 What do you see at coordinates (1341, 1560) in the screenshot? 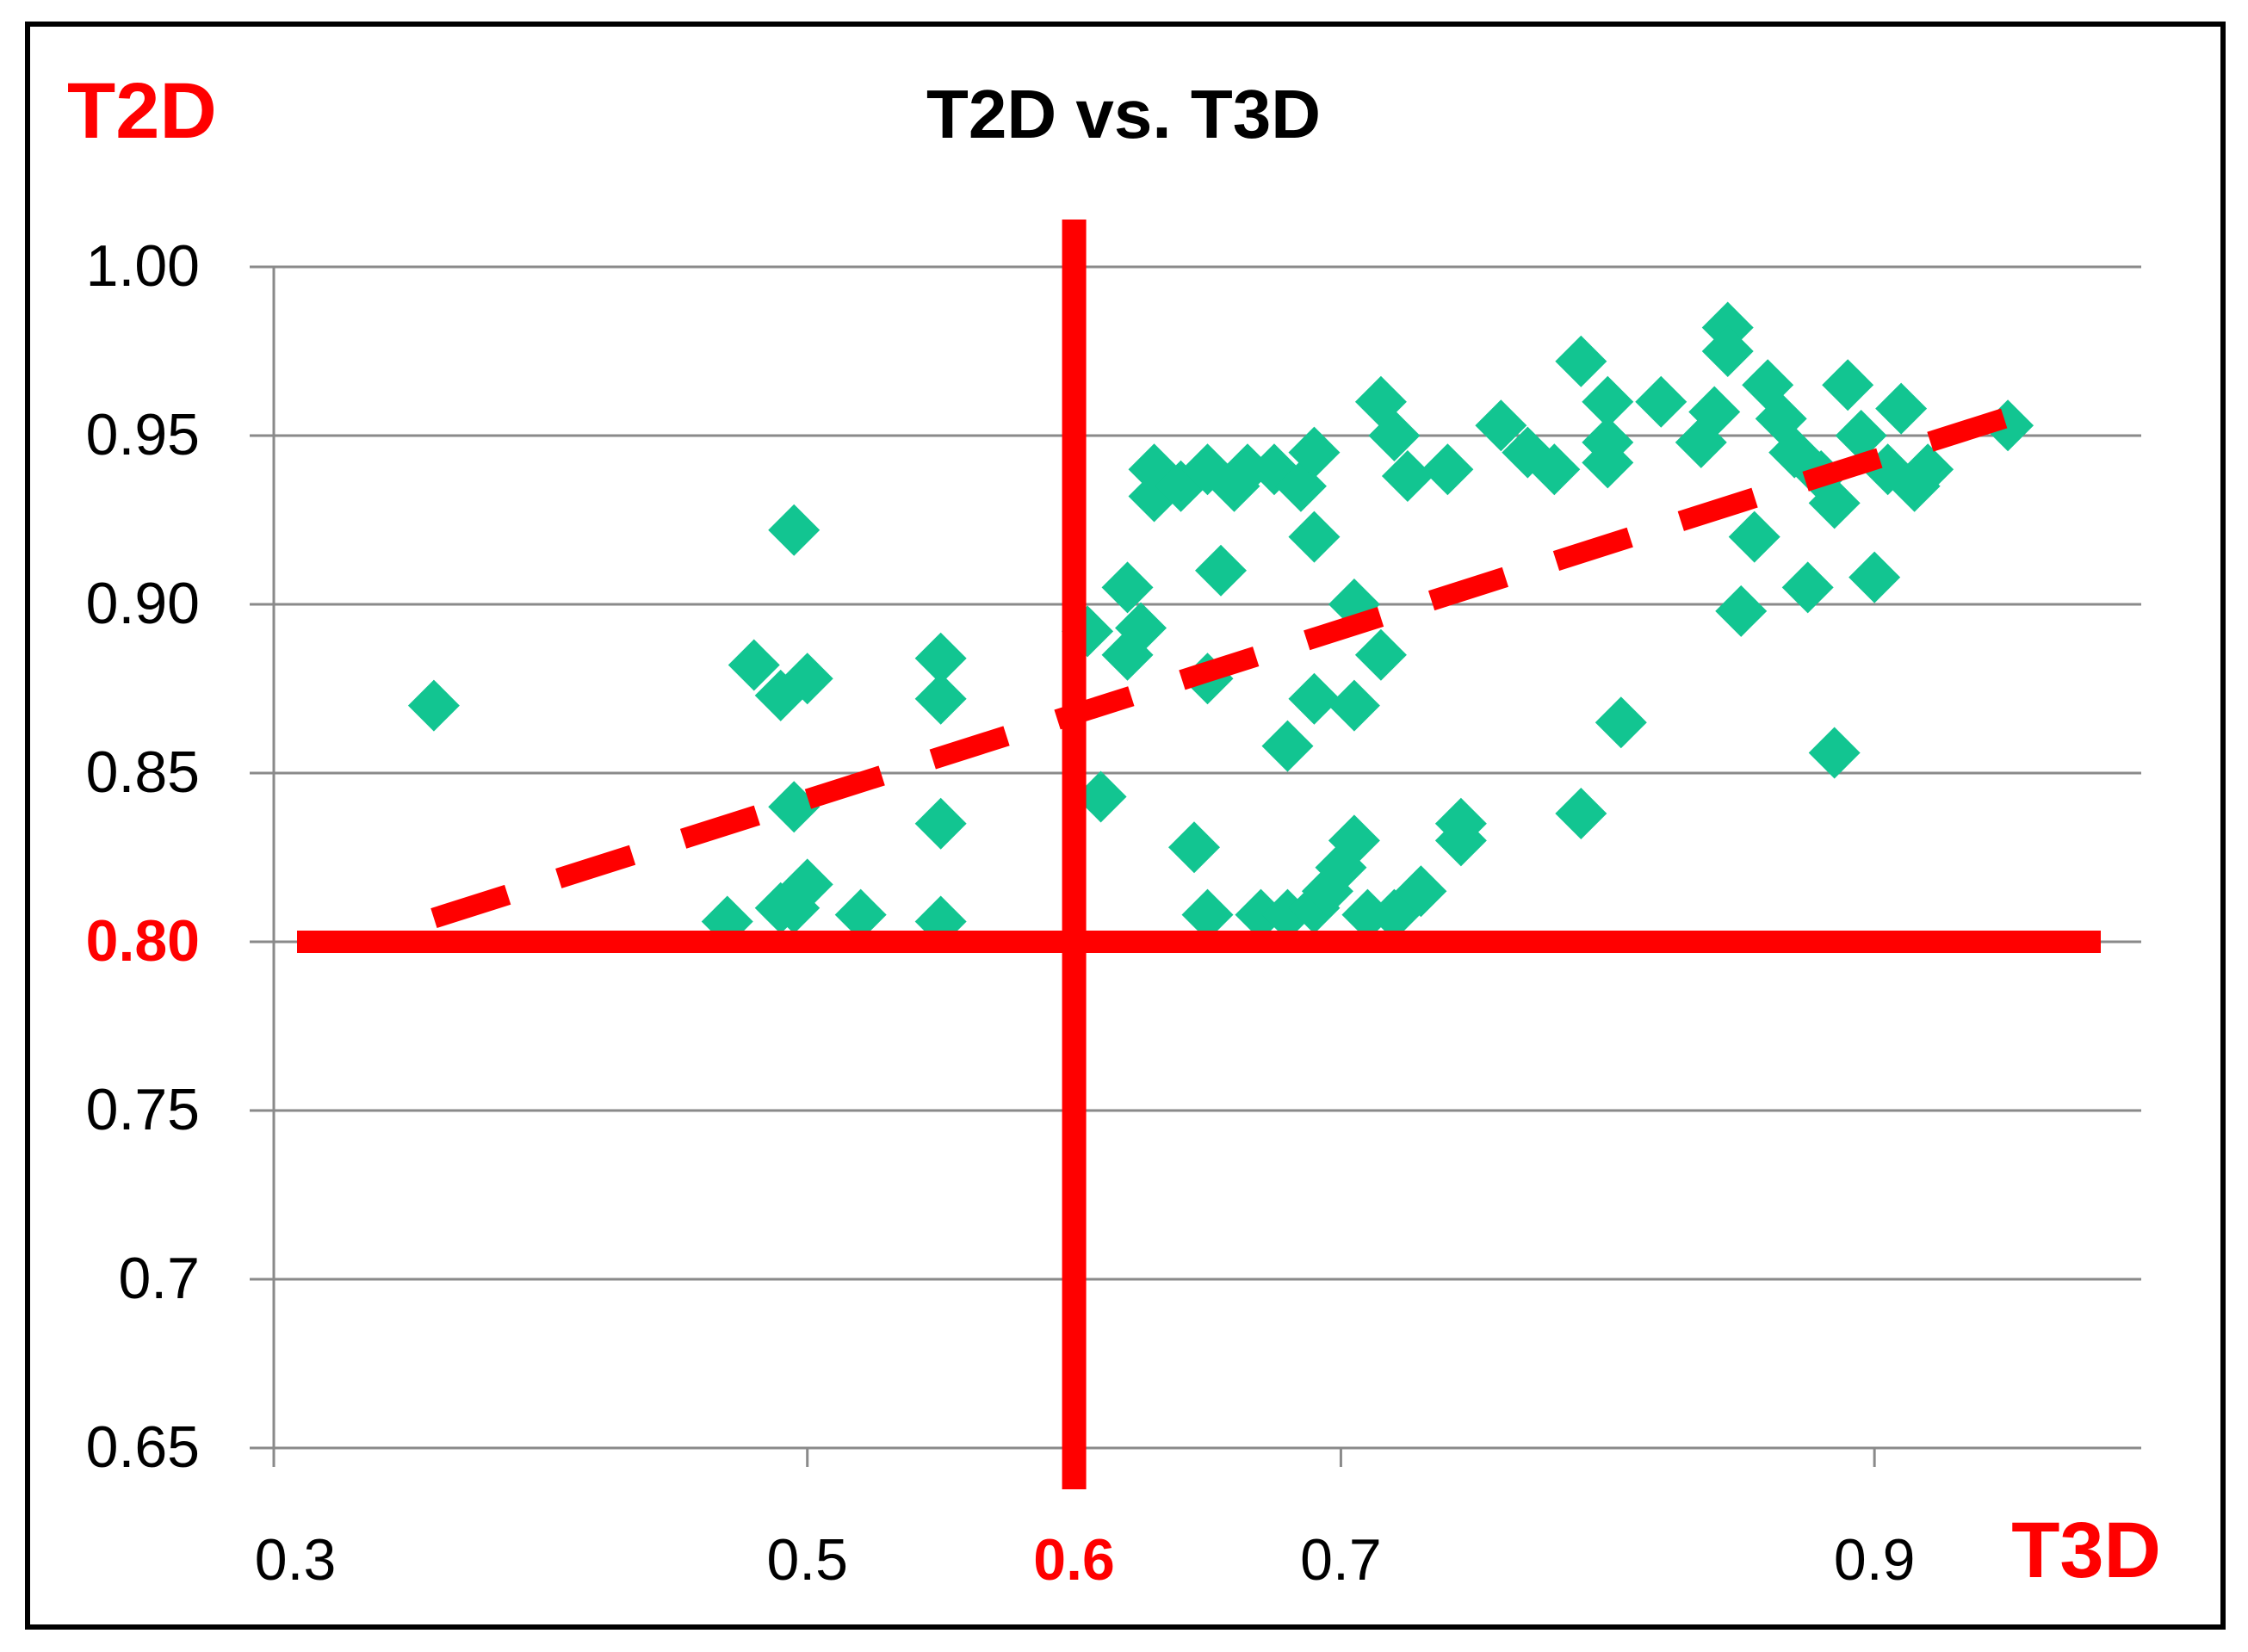
I see `x-tick-label: 0.7` at bounding box center [1341, 1560].